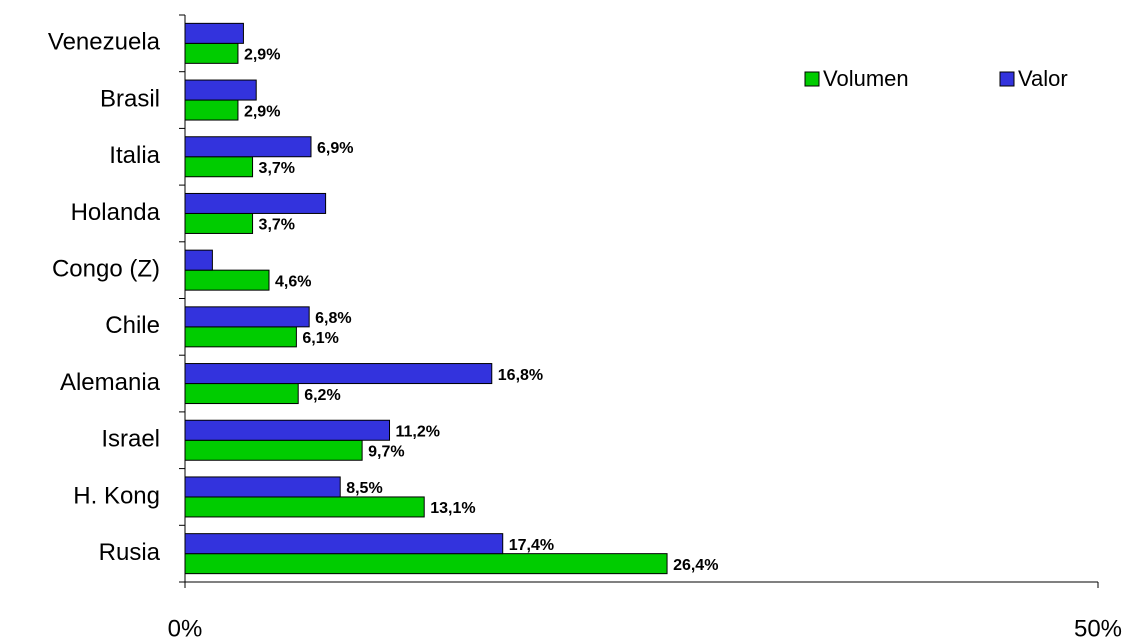 This screenshot has width=1134, height=644. I want to click on category-label: Chile, so click(132, 325).